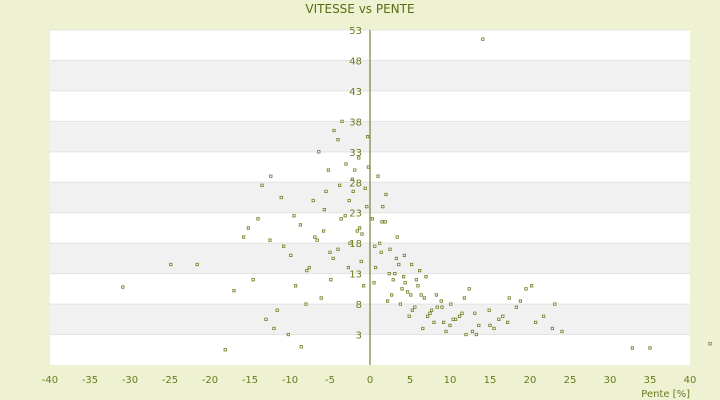 The width and height of the screenshot is (720, 400). What do you see at coordinates (130, 380) in the screenshot?
I see `x-tick-label: -30` at bounding box center [130, 380].